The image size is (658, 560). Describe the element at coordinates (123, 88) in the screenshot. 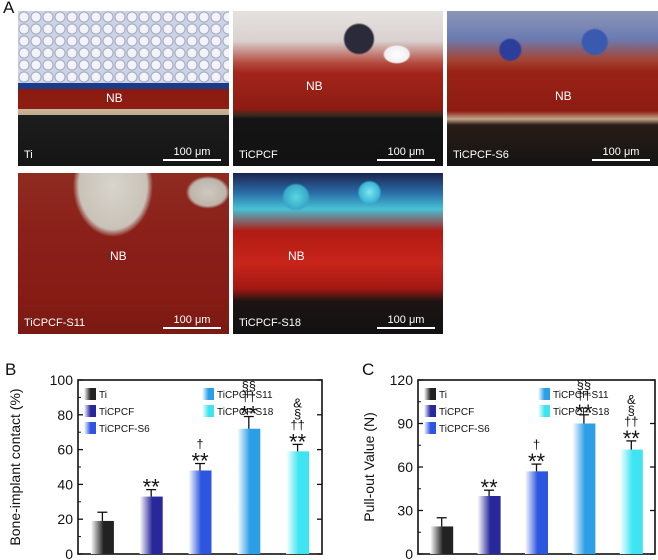

I see `micrograph-ti: NB Ti 100 μm` at that location.